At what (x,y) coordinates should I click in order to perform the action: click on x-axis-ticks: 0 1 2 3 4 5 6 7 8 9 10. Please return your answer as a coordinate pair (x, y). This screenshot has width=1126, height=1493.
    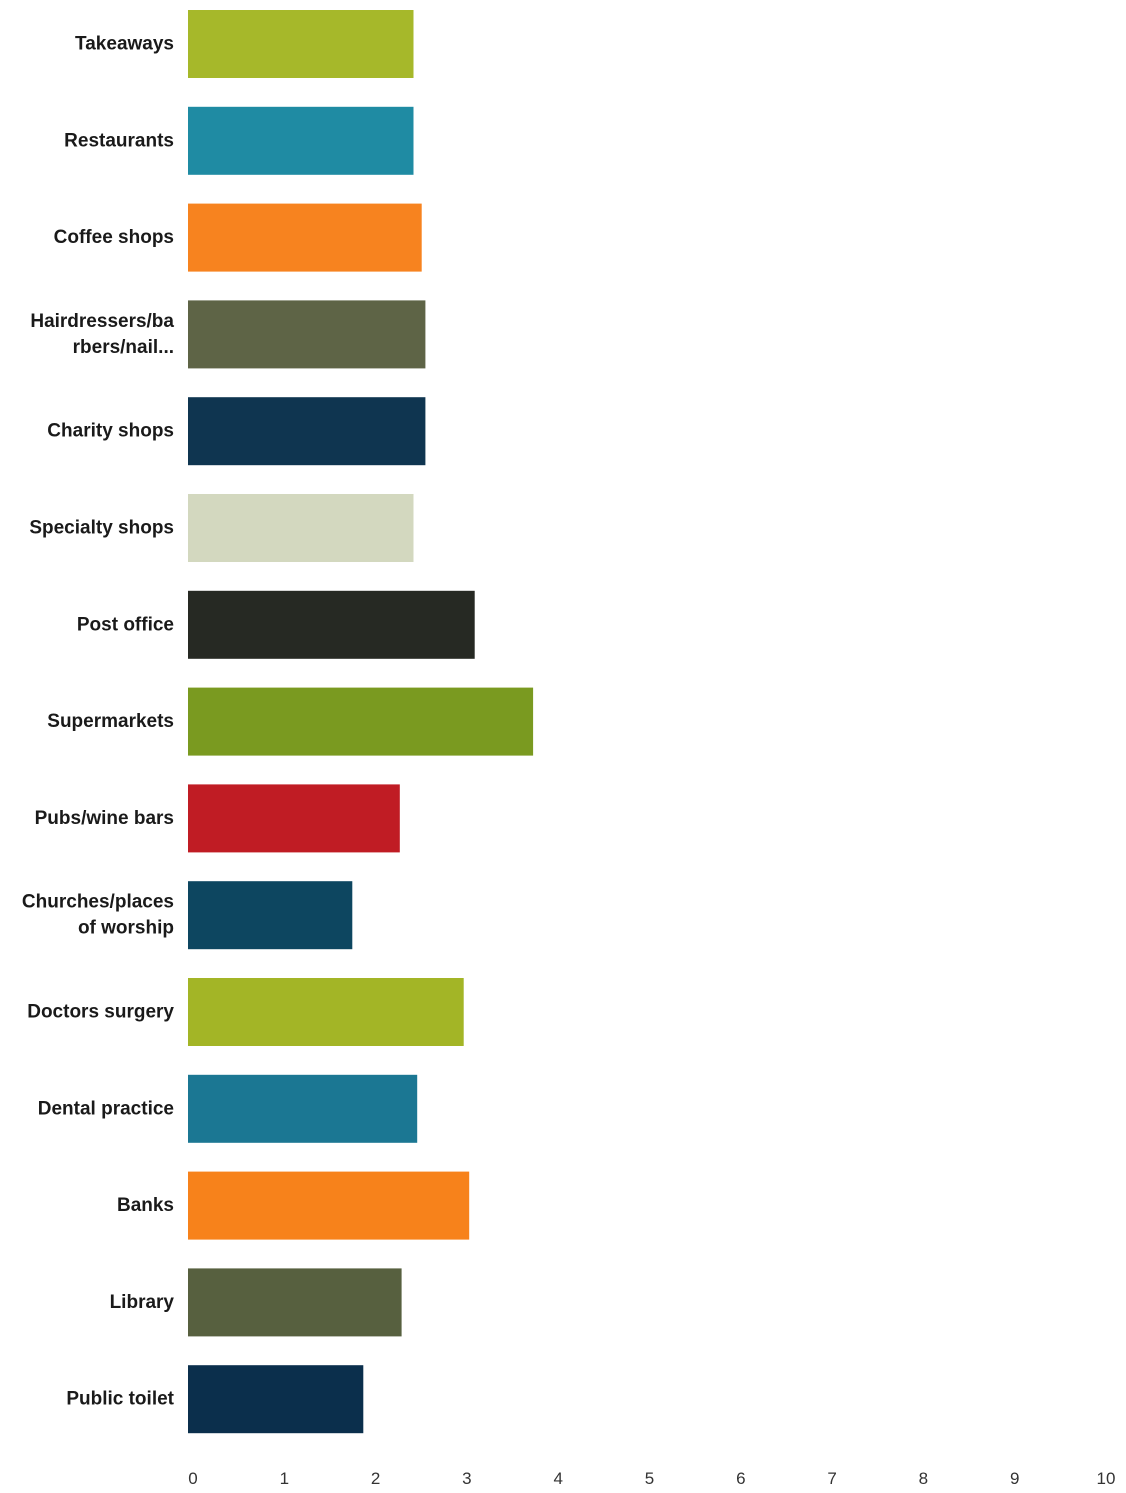
    Looking at the image, I should click on (651, 1478).